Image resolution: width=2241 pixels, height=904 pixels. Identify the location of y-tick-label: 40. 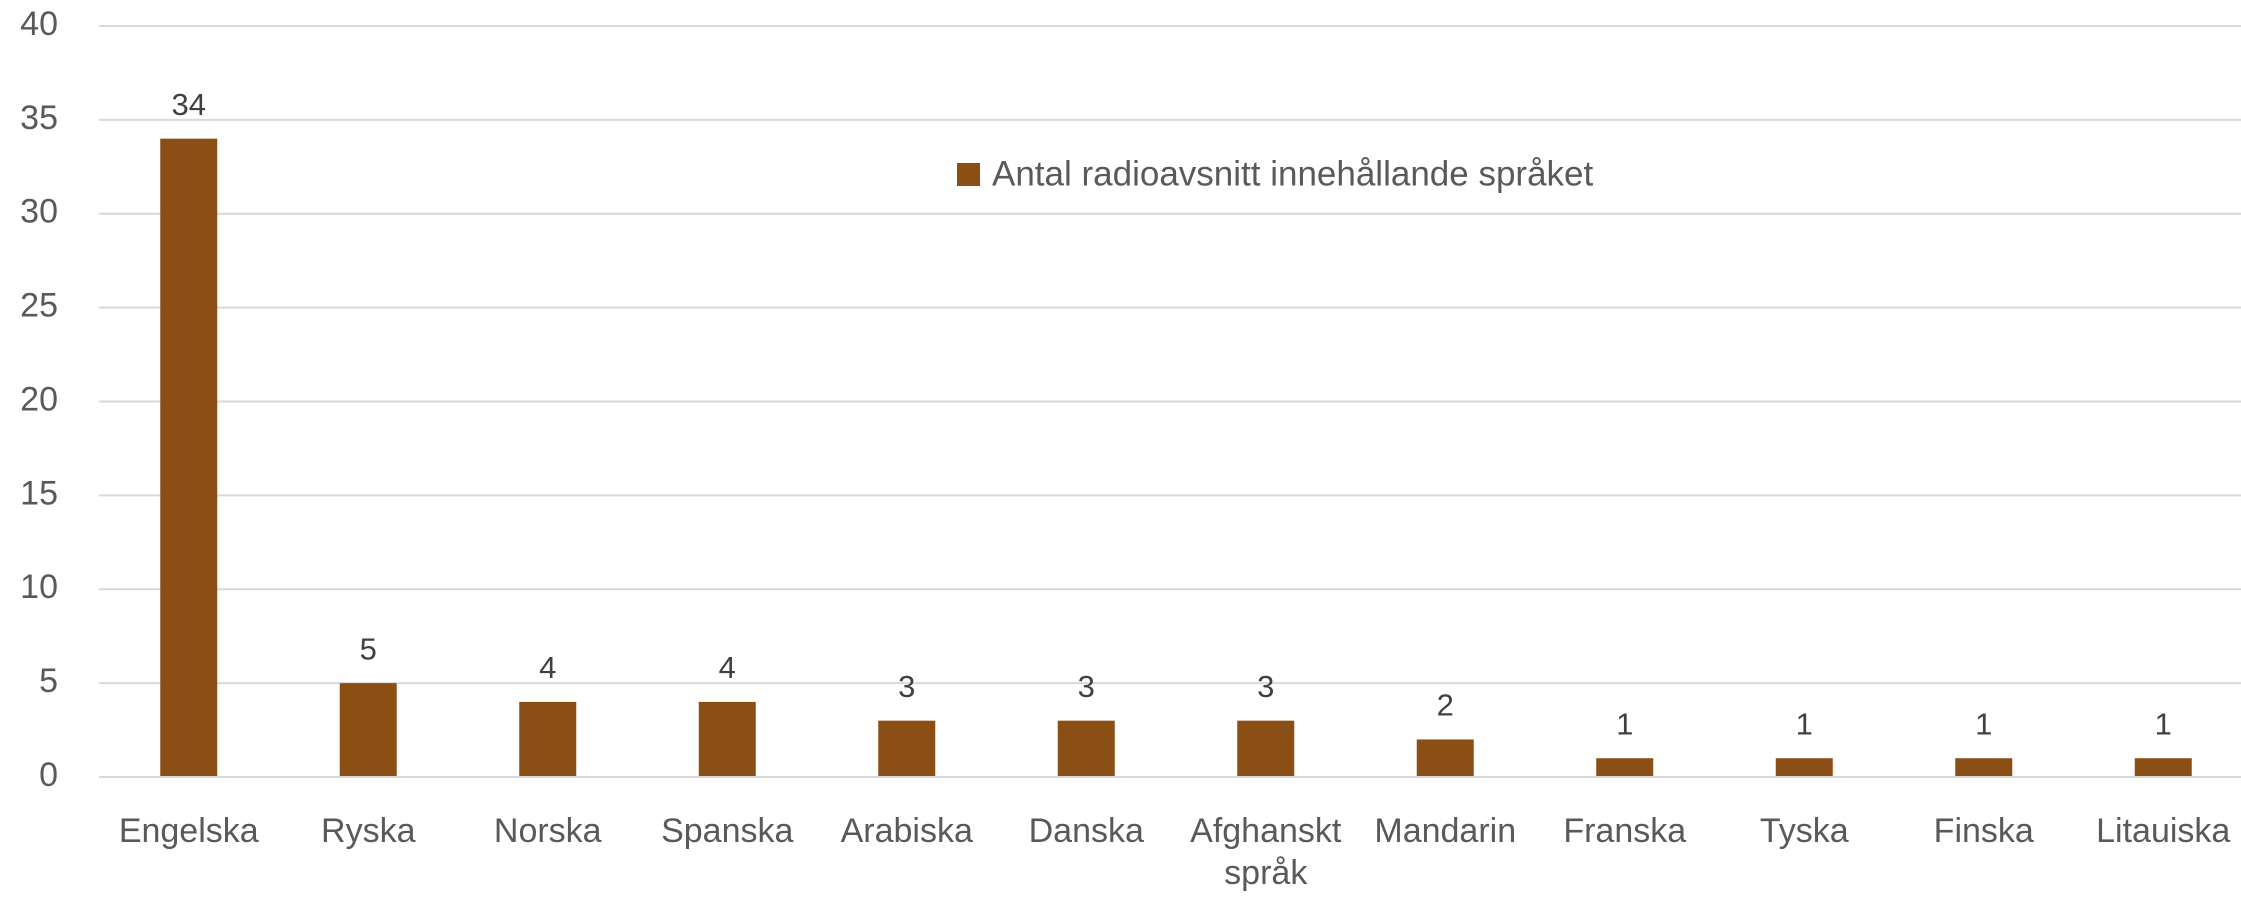
(39, 24).